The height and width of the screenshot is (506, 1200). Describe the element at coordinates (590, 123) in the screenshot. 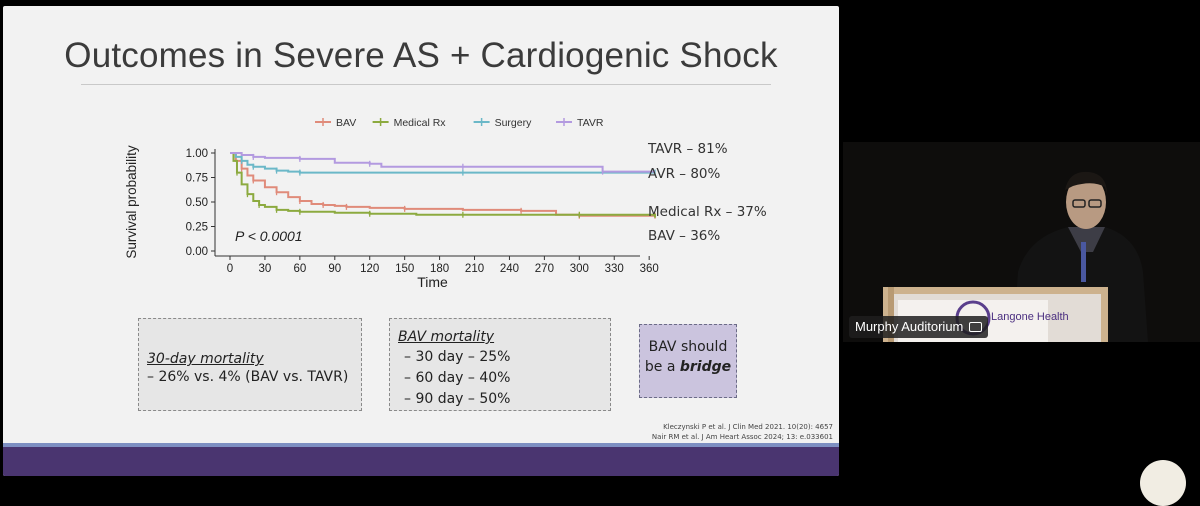

I see `legend-label: TAVR` at that location.